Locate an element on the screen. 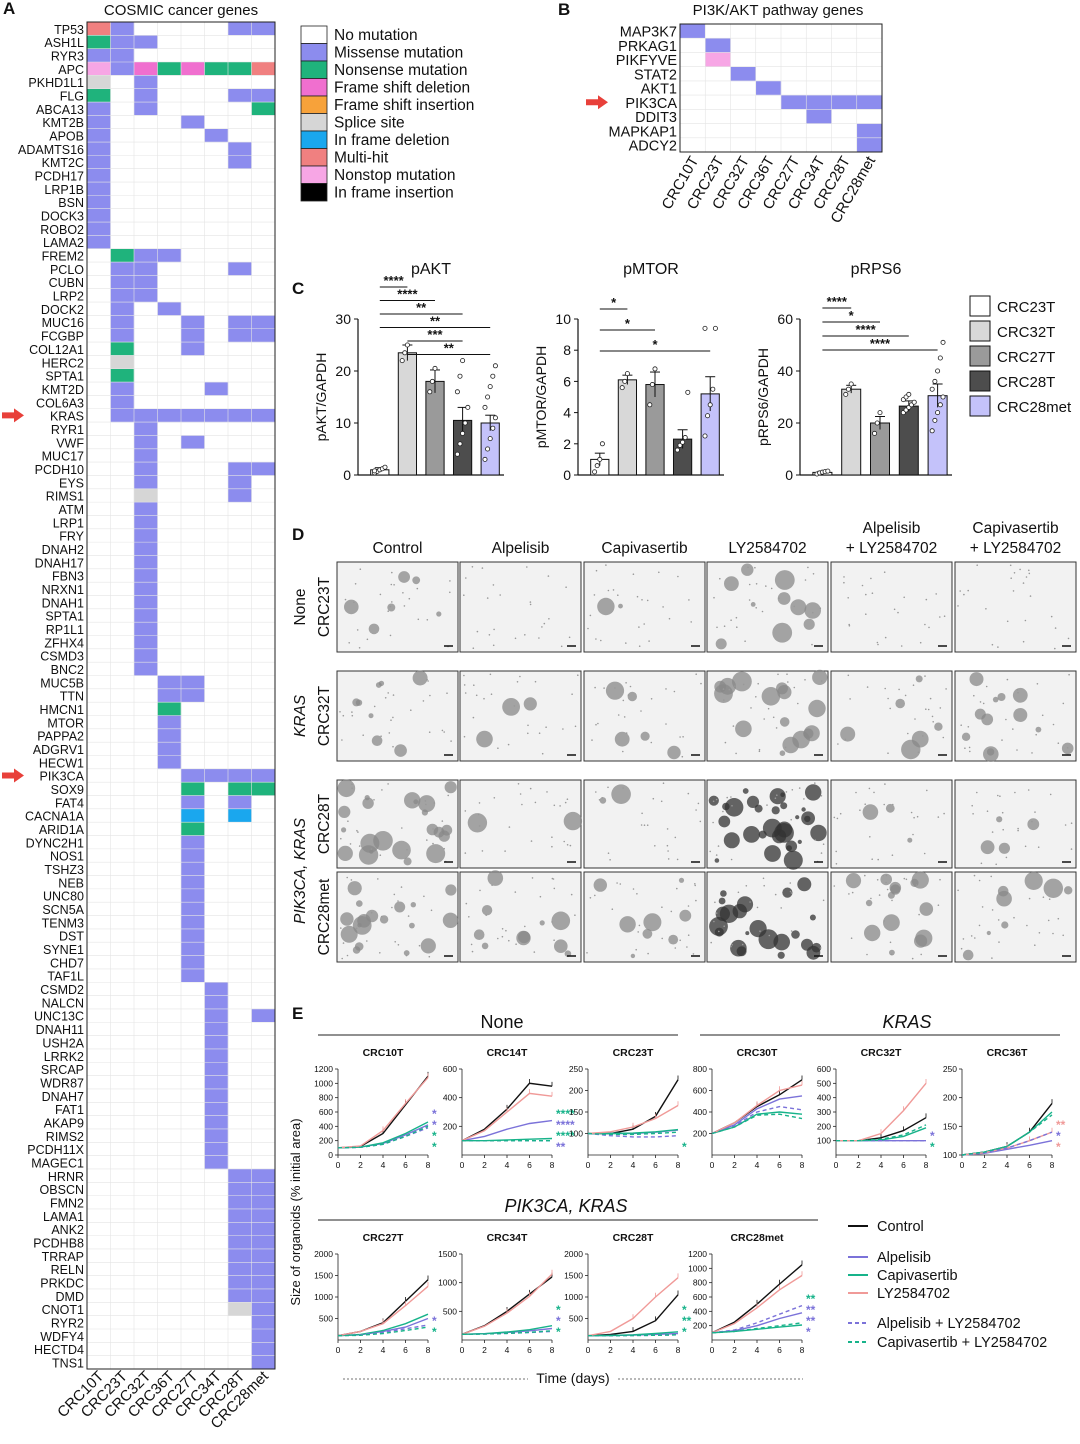 The image size is (1080, 1444). gene-label: OBSCN is located at coordinates (62, 1190).